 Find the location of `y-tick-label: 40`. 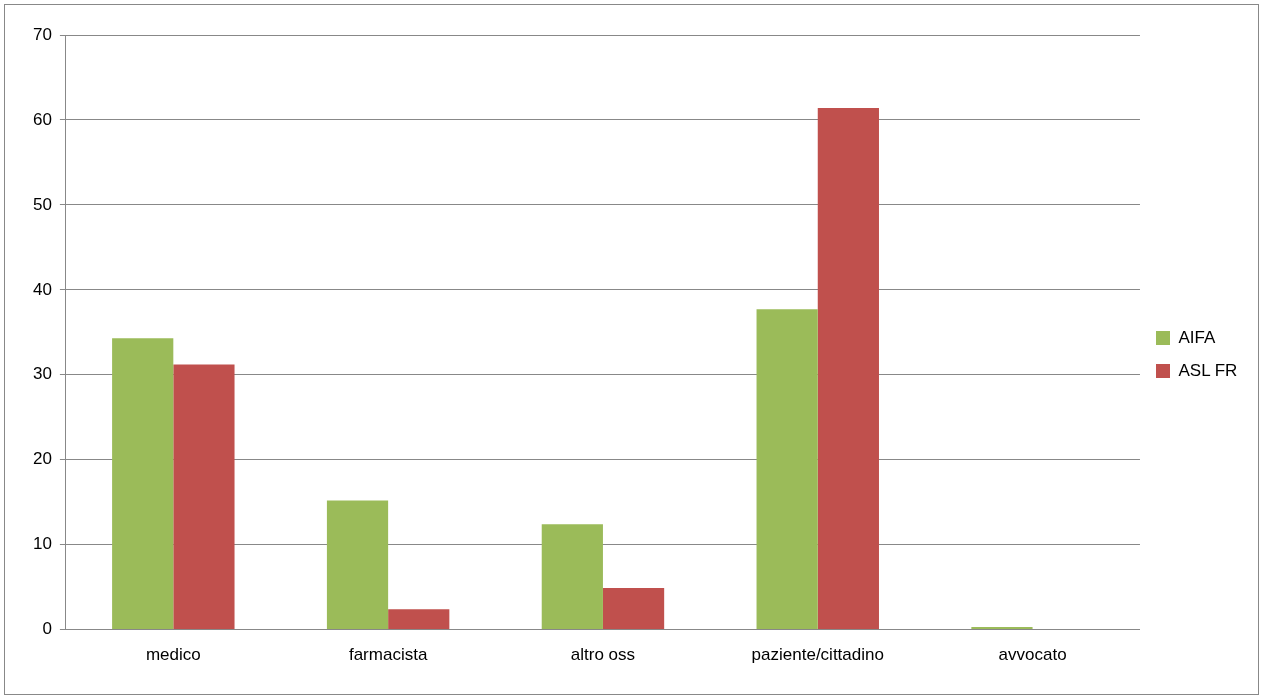

y-tick-label: 40 is located at coordinates (42, 289).